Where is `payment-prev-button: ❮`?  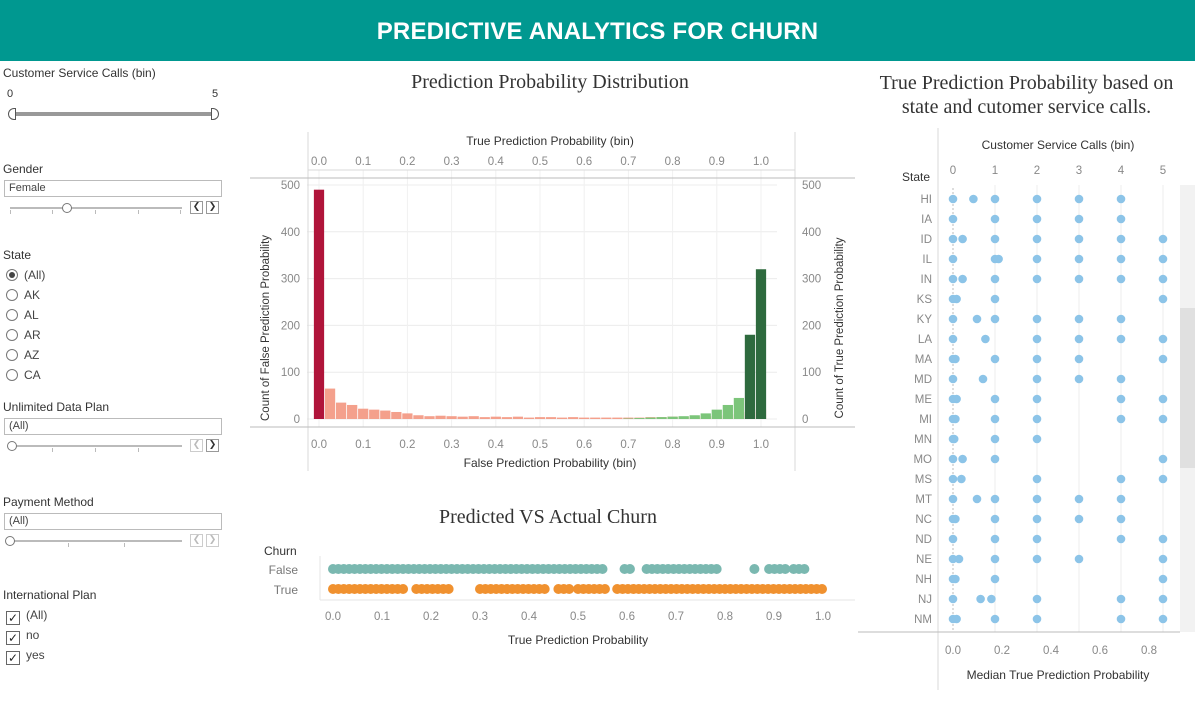
payment-prev-button: ❮ is located at coordinates (196, 540).